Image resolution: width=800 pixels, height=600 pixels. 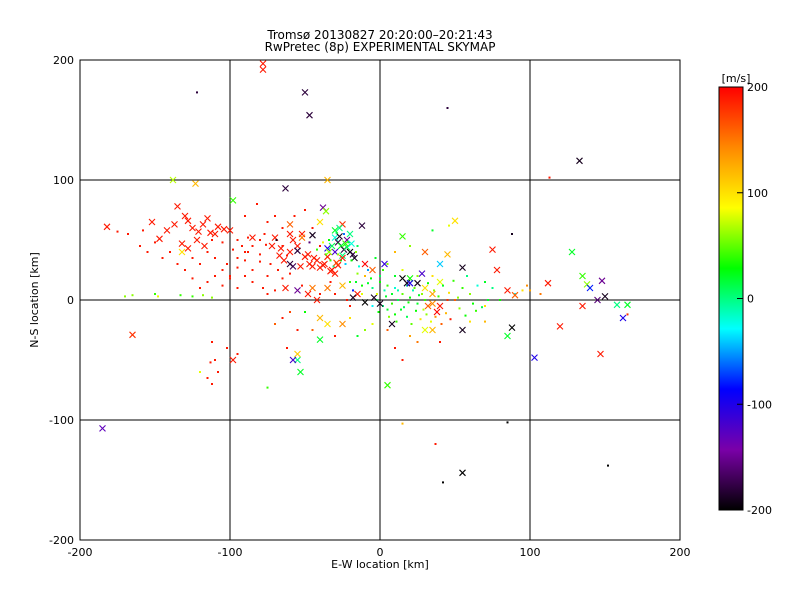 What do you see at coordinates (380, 47) in the screenshot?
I see `chart-subtitle: RwPretec (8p) EXPERIMENTAL SKYMAP` at bounding box center [380, 47].